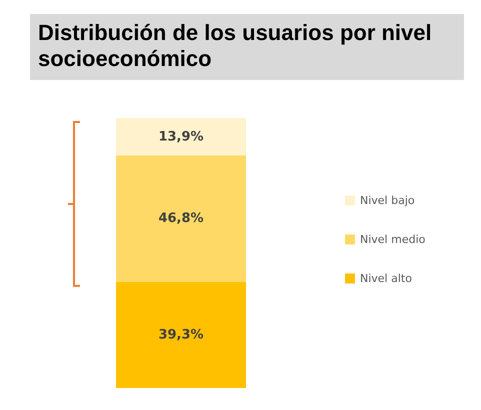  What do you see at coordinates (247, 47) in the screenshot?
I see `chart-title: Distribución de los usuarios por nivel socioeconómico` at bounding box center [247, 47].